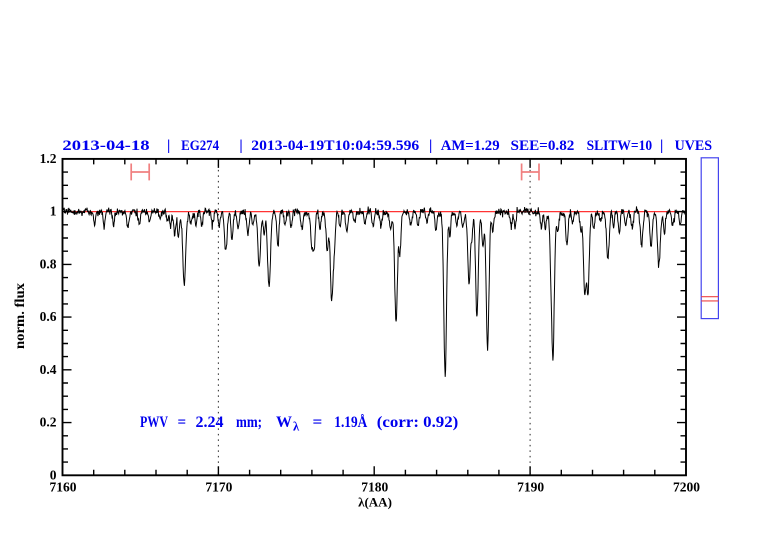  What do you see at coordinates (105, 146) in the screenshot?
I see `svg-text: 2013-04-18` at bounding box center [105, 146].